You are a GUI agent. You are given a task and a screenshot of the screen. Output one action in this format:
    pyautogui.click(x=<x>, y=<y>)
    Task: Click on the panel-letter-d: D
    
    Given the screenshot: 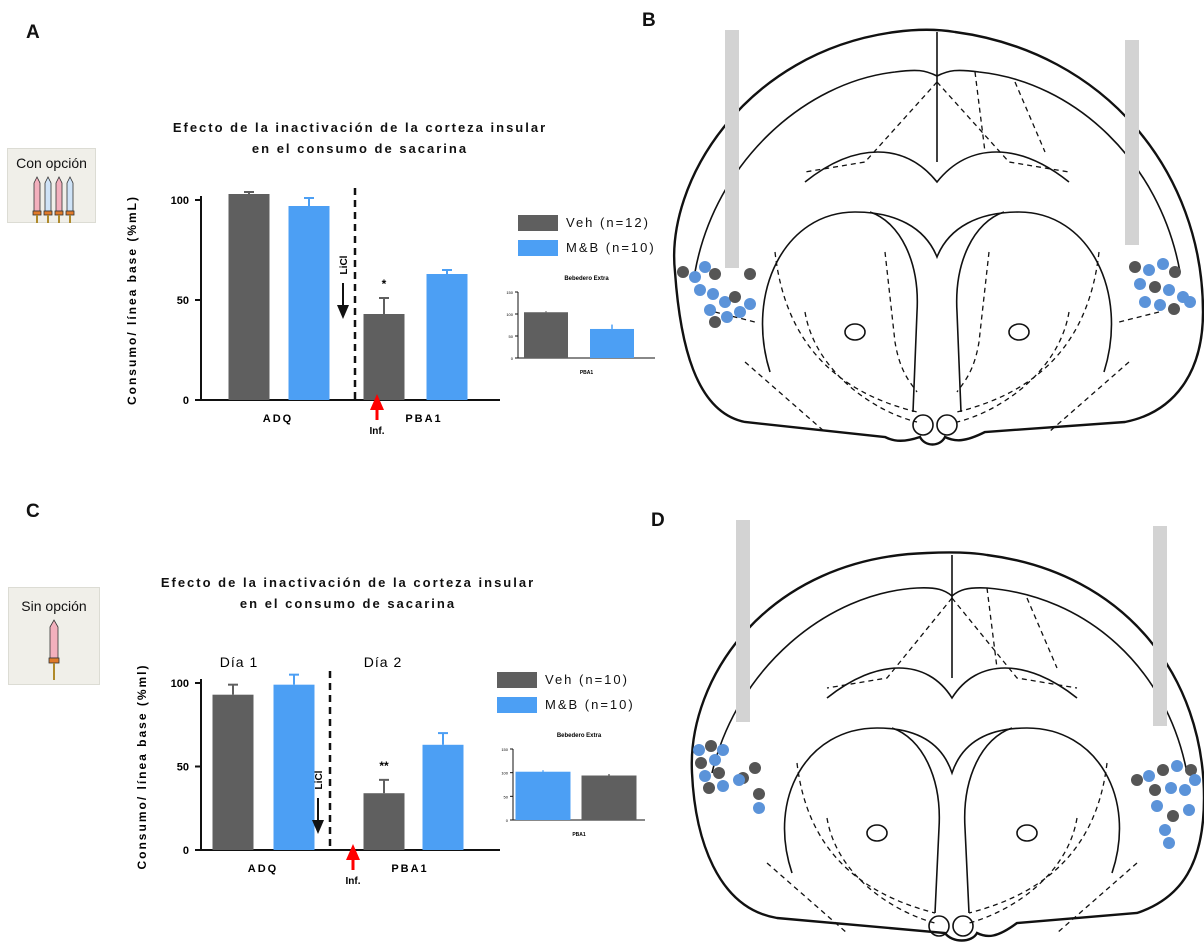 What is the action you would take?
    pyautogui.click(x=658, y=521)
    